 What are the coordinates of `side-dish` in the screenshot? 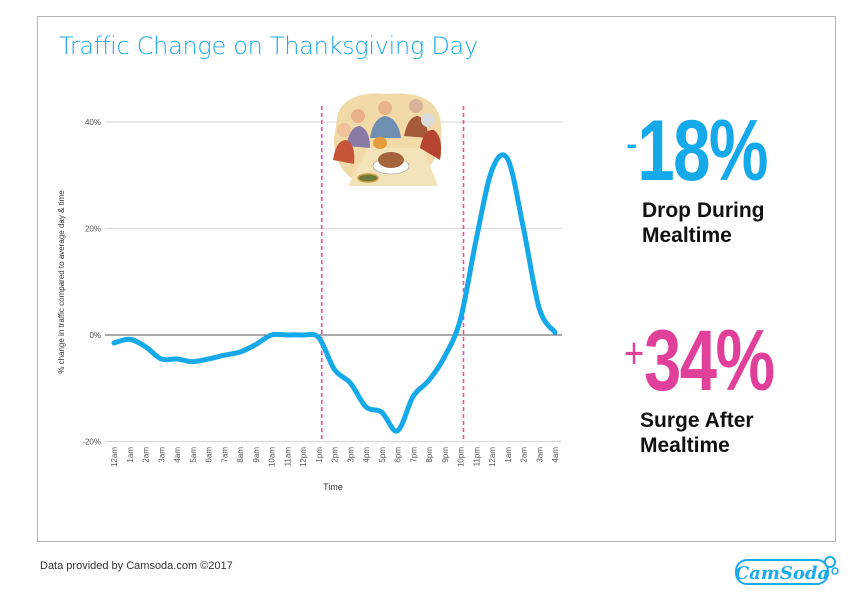 It's located at (368, 178).